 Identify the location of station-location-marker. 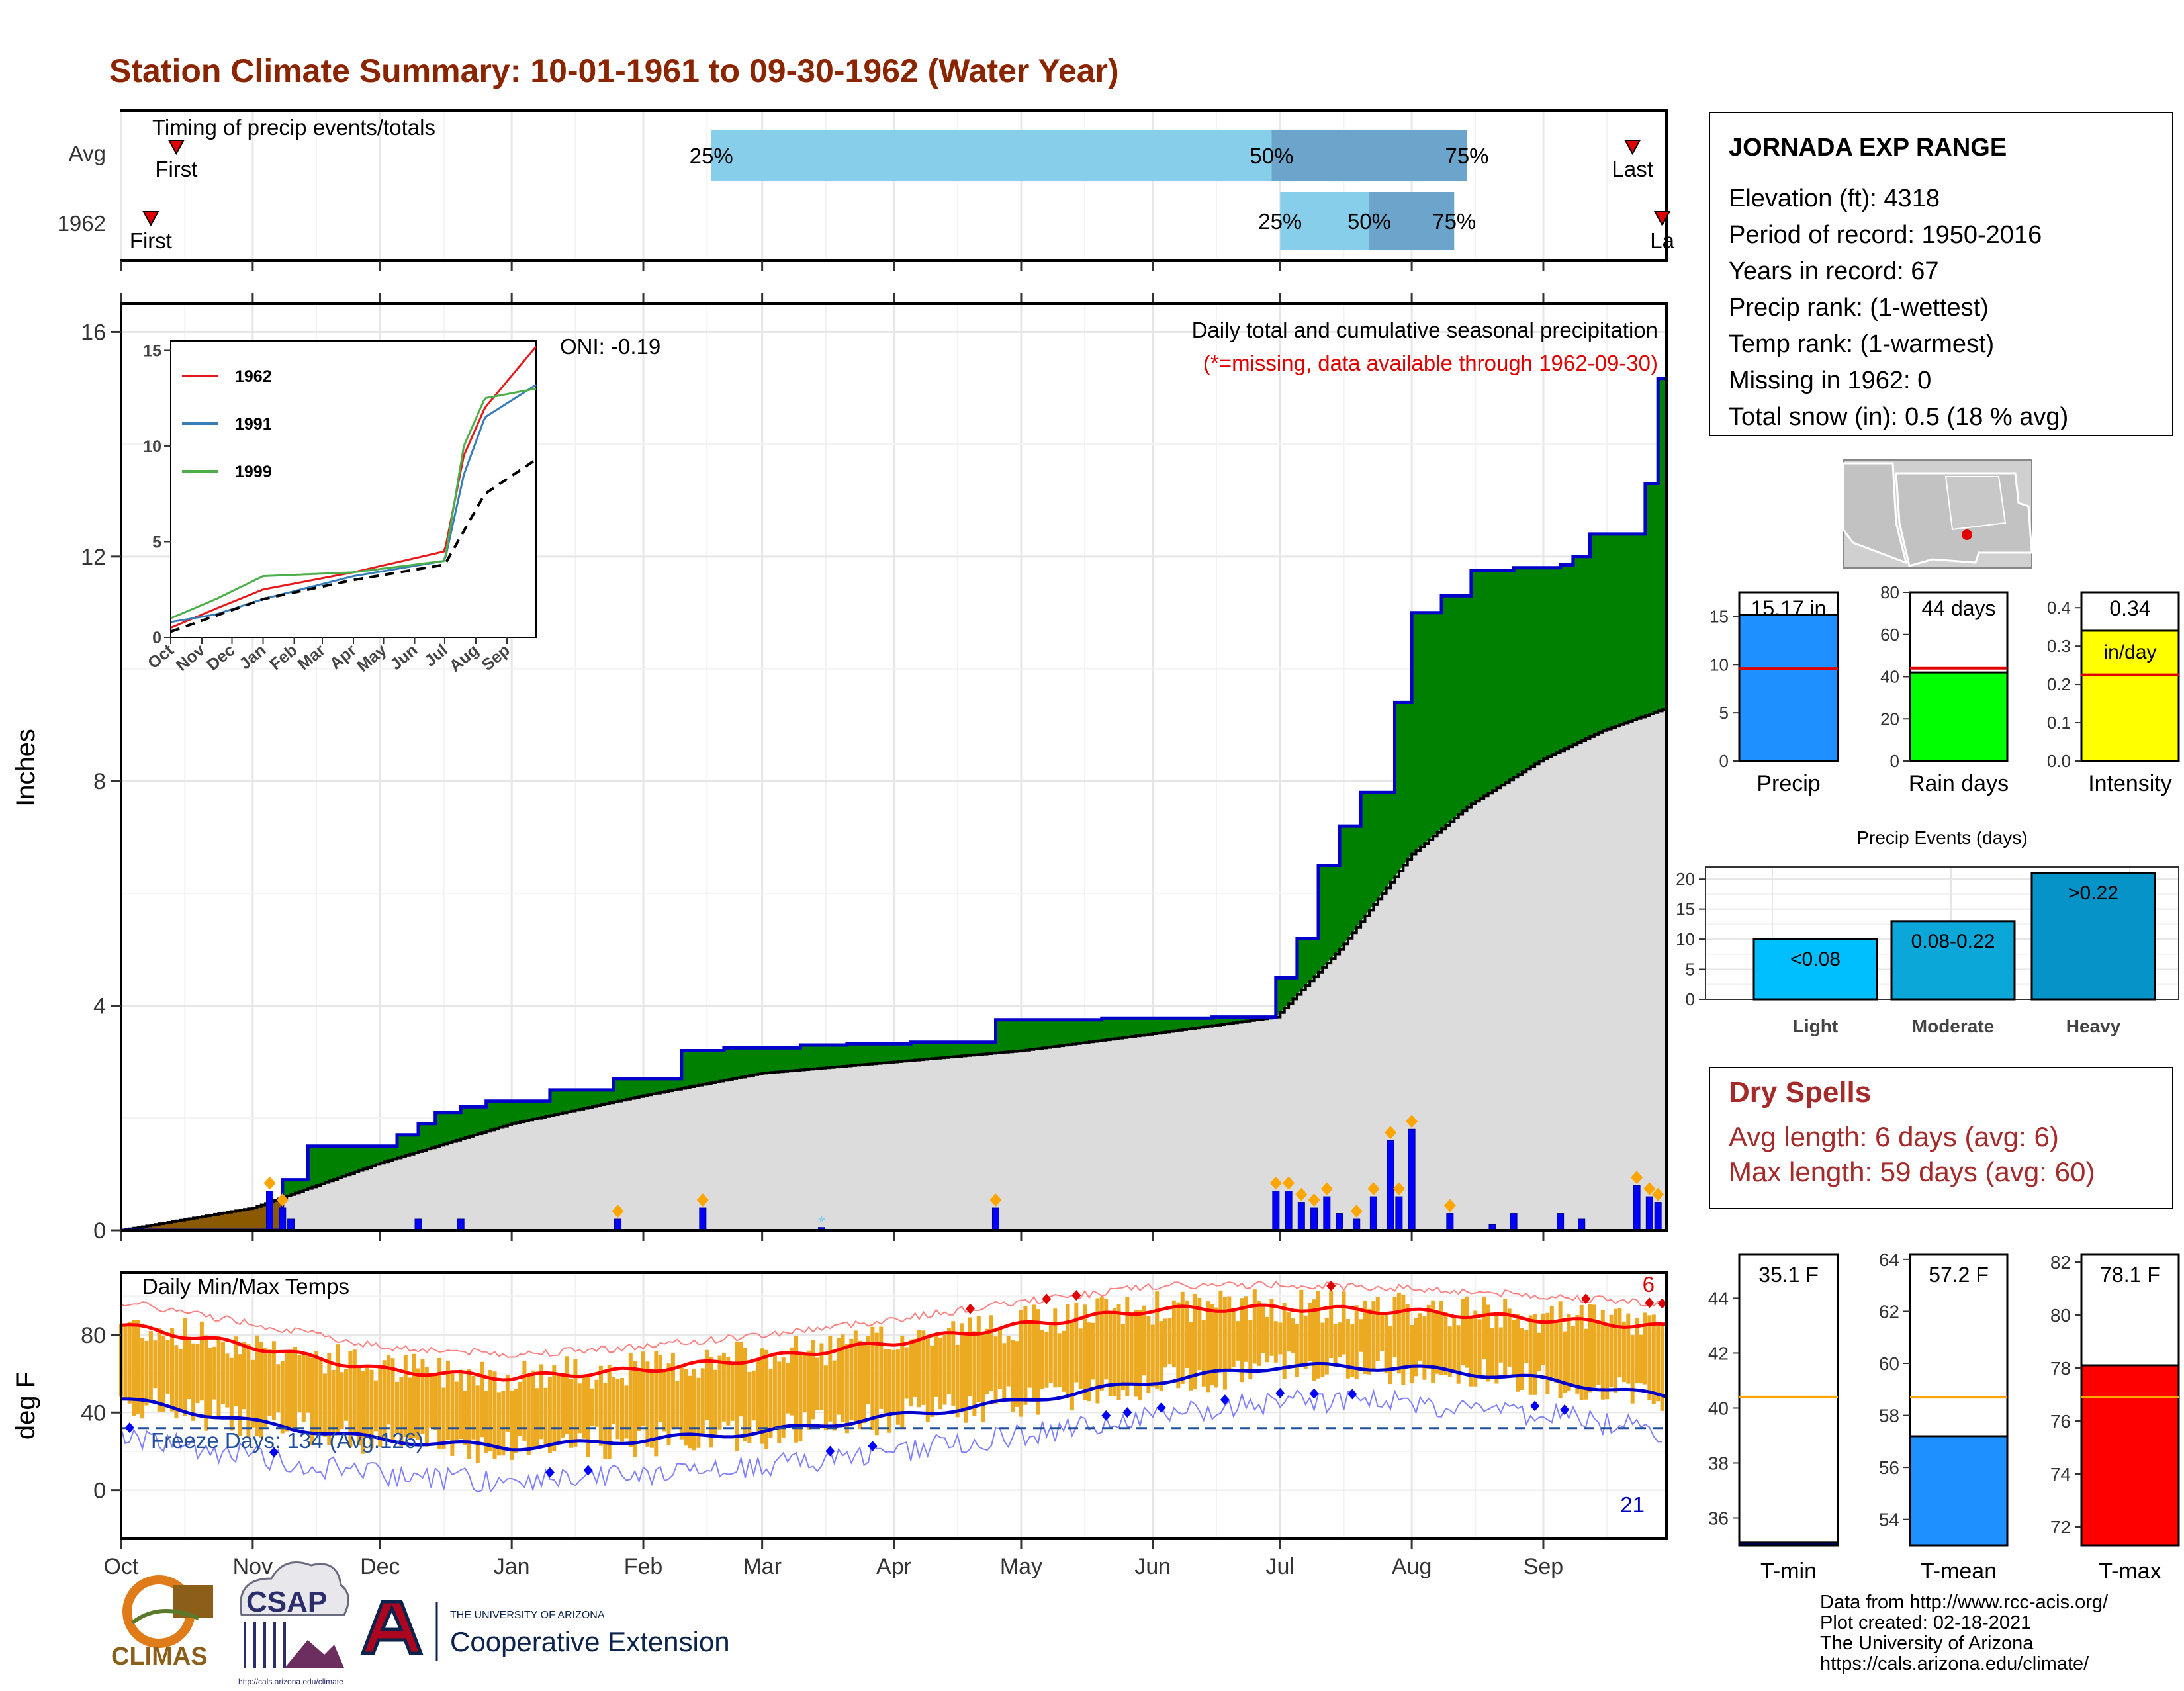
(1967, 534).